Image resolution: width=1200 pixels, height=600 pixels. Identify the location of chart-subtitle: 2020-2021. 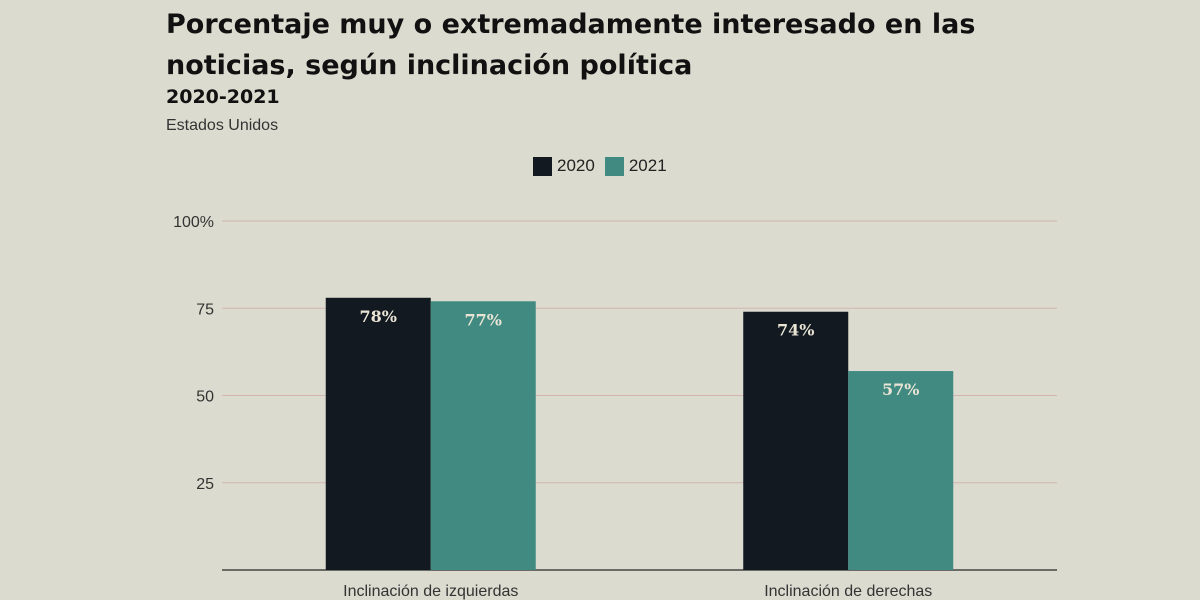
(223, 97).